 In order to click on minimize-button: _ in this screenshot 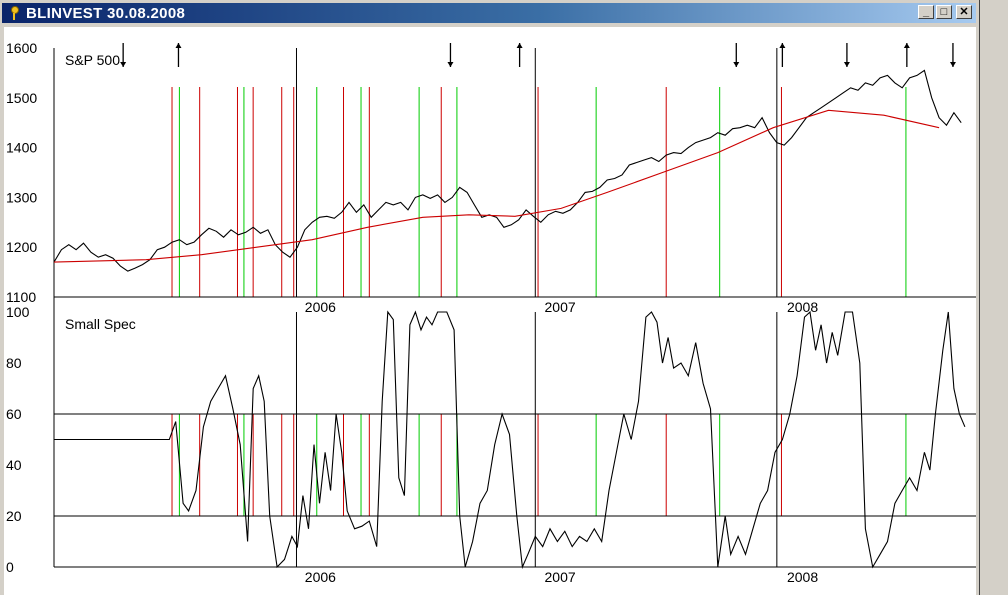, I will do `click(926, 12)`.